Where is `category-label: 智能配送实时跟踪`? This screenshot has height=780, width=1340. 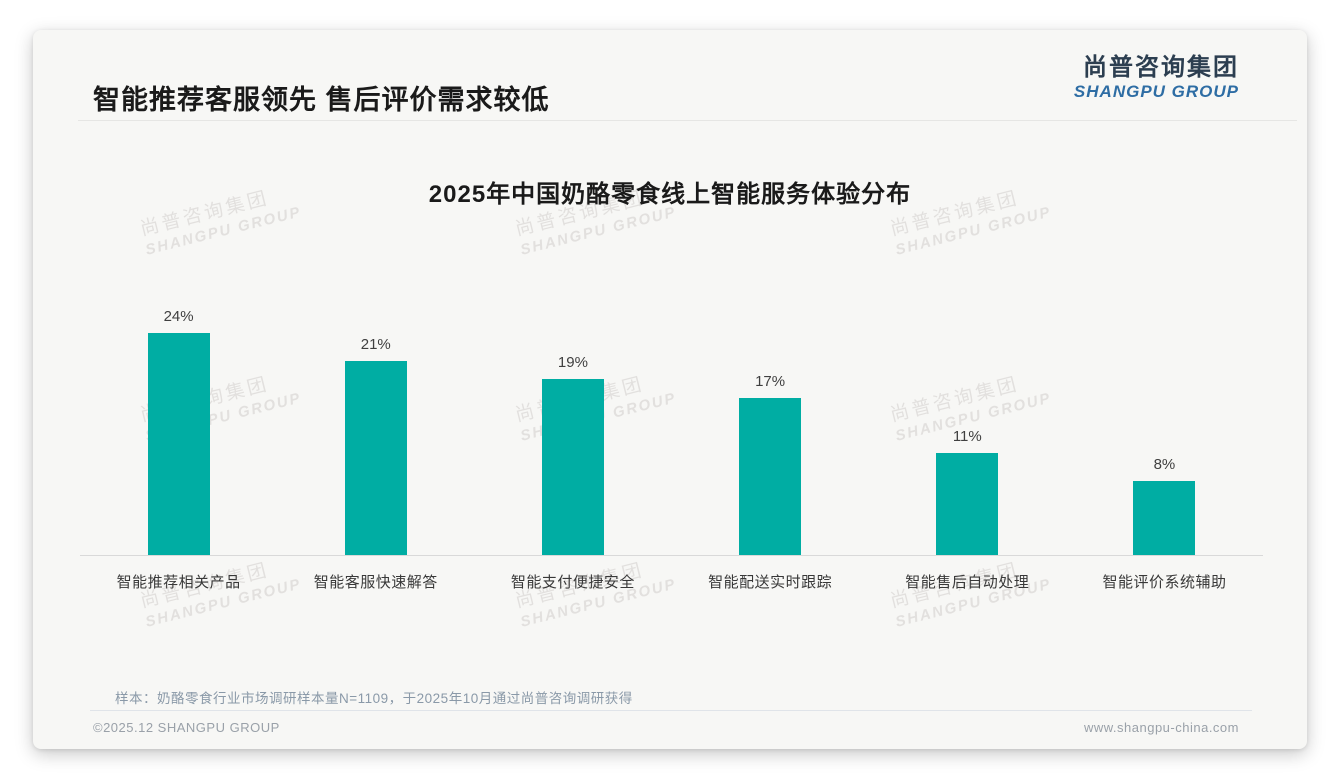
category-label: 智能配送实时跟踪 is located at coordinates (770, 582).